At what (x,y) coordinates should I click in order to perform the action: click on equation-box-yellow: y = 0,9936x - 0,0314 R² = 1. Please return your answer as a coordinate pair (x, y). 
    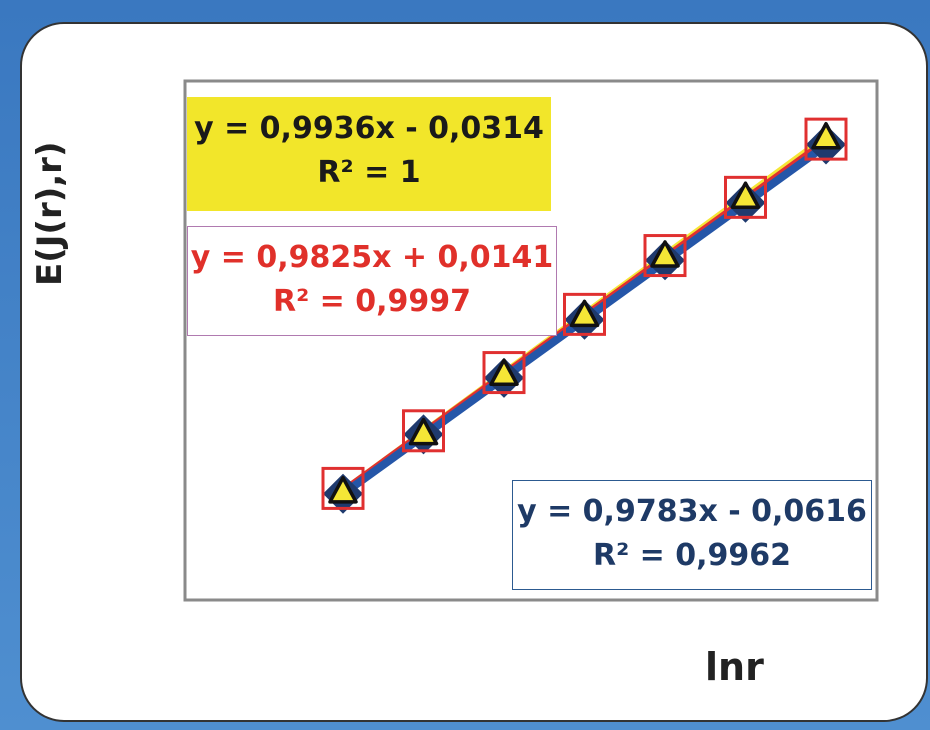
    Looking at the image, I should click on (369, 154).